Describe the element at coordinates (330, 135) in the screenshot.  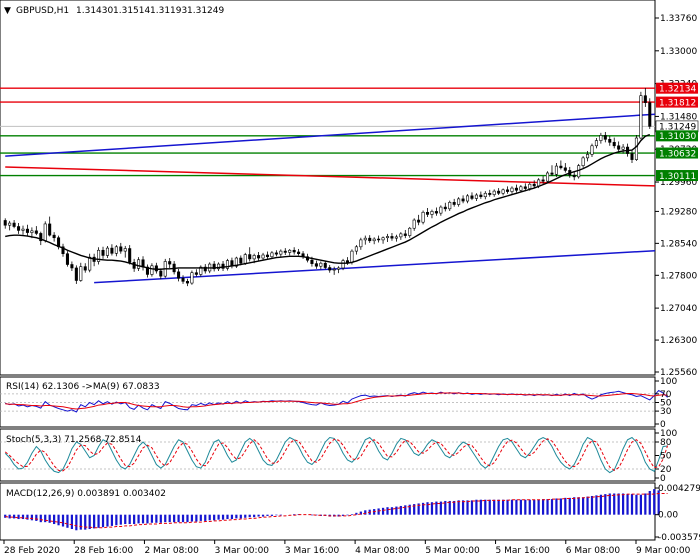
I see `trendline` at that location.